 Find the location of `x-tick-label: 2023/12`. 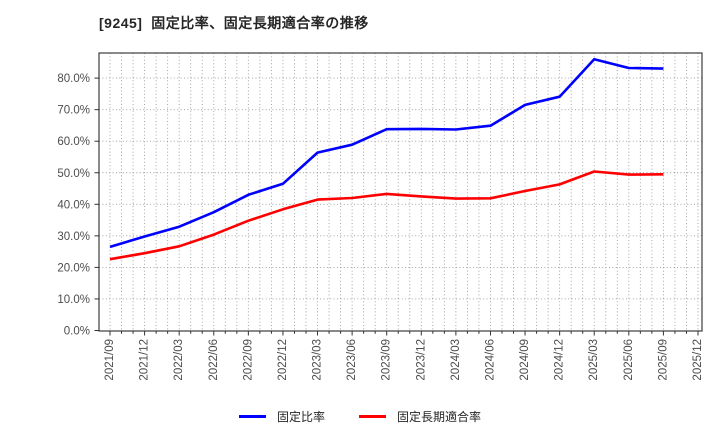

x-tick-label: 2023/12 is located at coordinates (421, 360).